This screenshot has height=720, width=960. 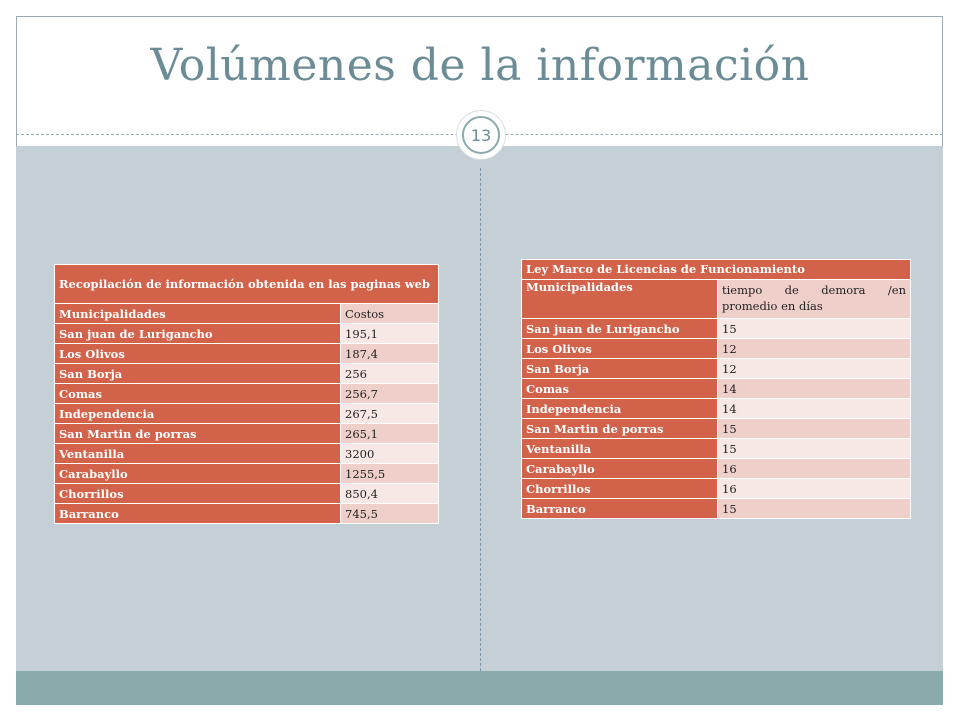 I want to click on table-row: Barranco 15, so click(x=716, y=508).